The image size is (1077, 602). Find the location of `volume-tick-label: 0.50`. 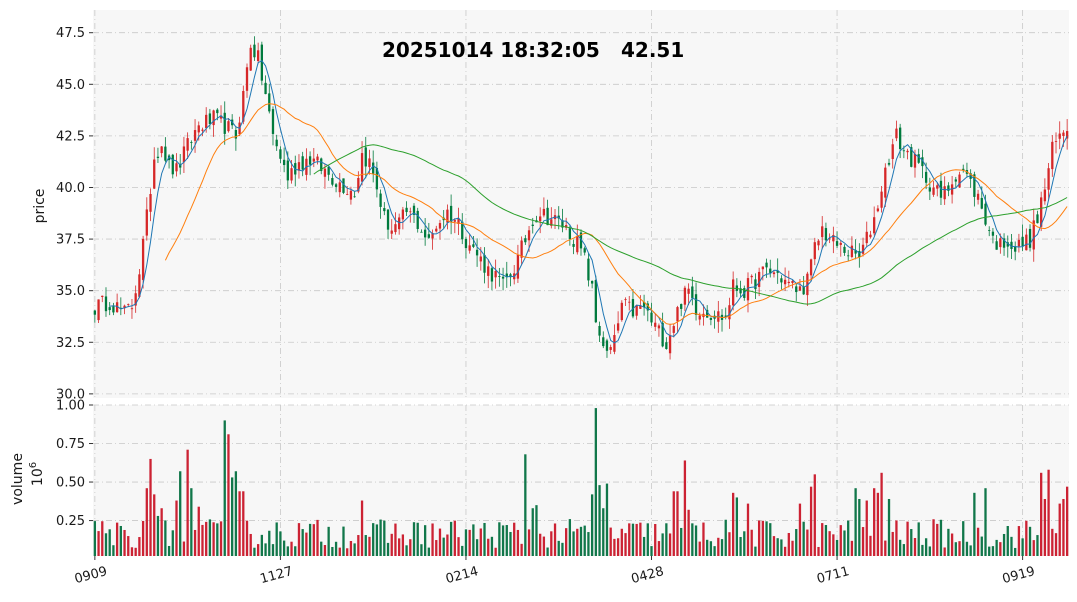

volume-tick-label: 0.50 is located at coordinates (70, 483).